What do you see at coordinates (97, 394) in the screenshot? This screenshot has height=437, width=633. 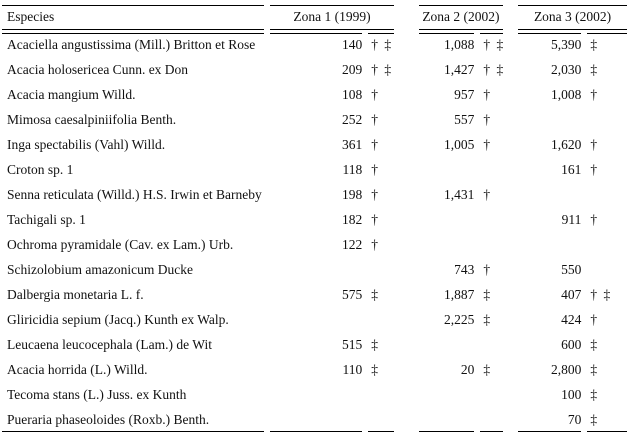 I see `species-name-cell: Tecoma stans (L.) Juss. ex Kunth` at bounding box center [97, 394].